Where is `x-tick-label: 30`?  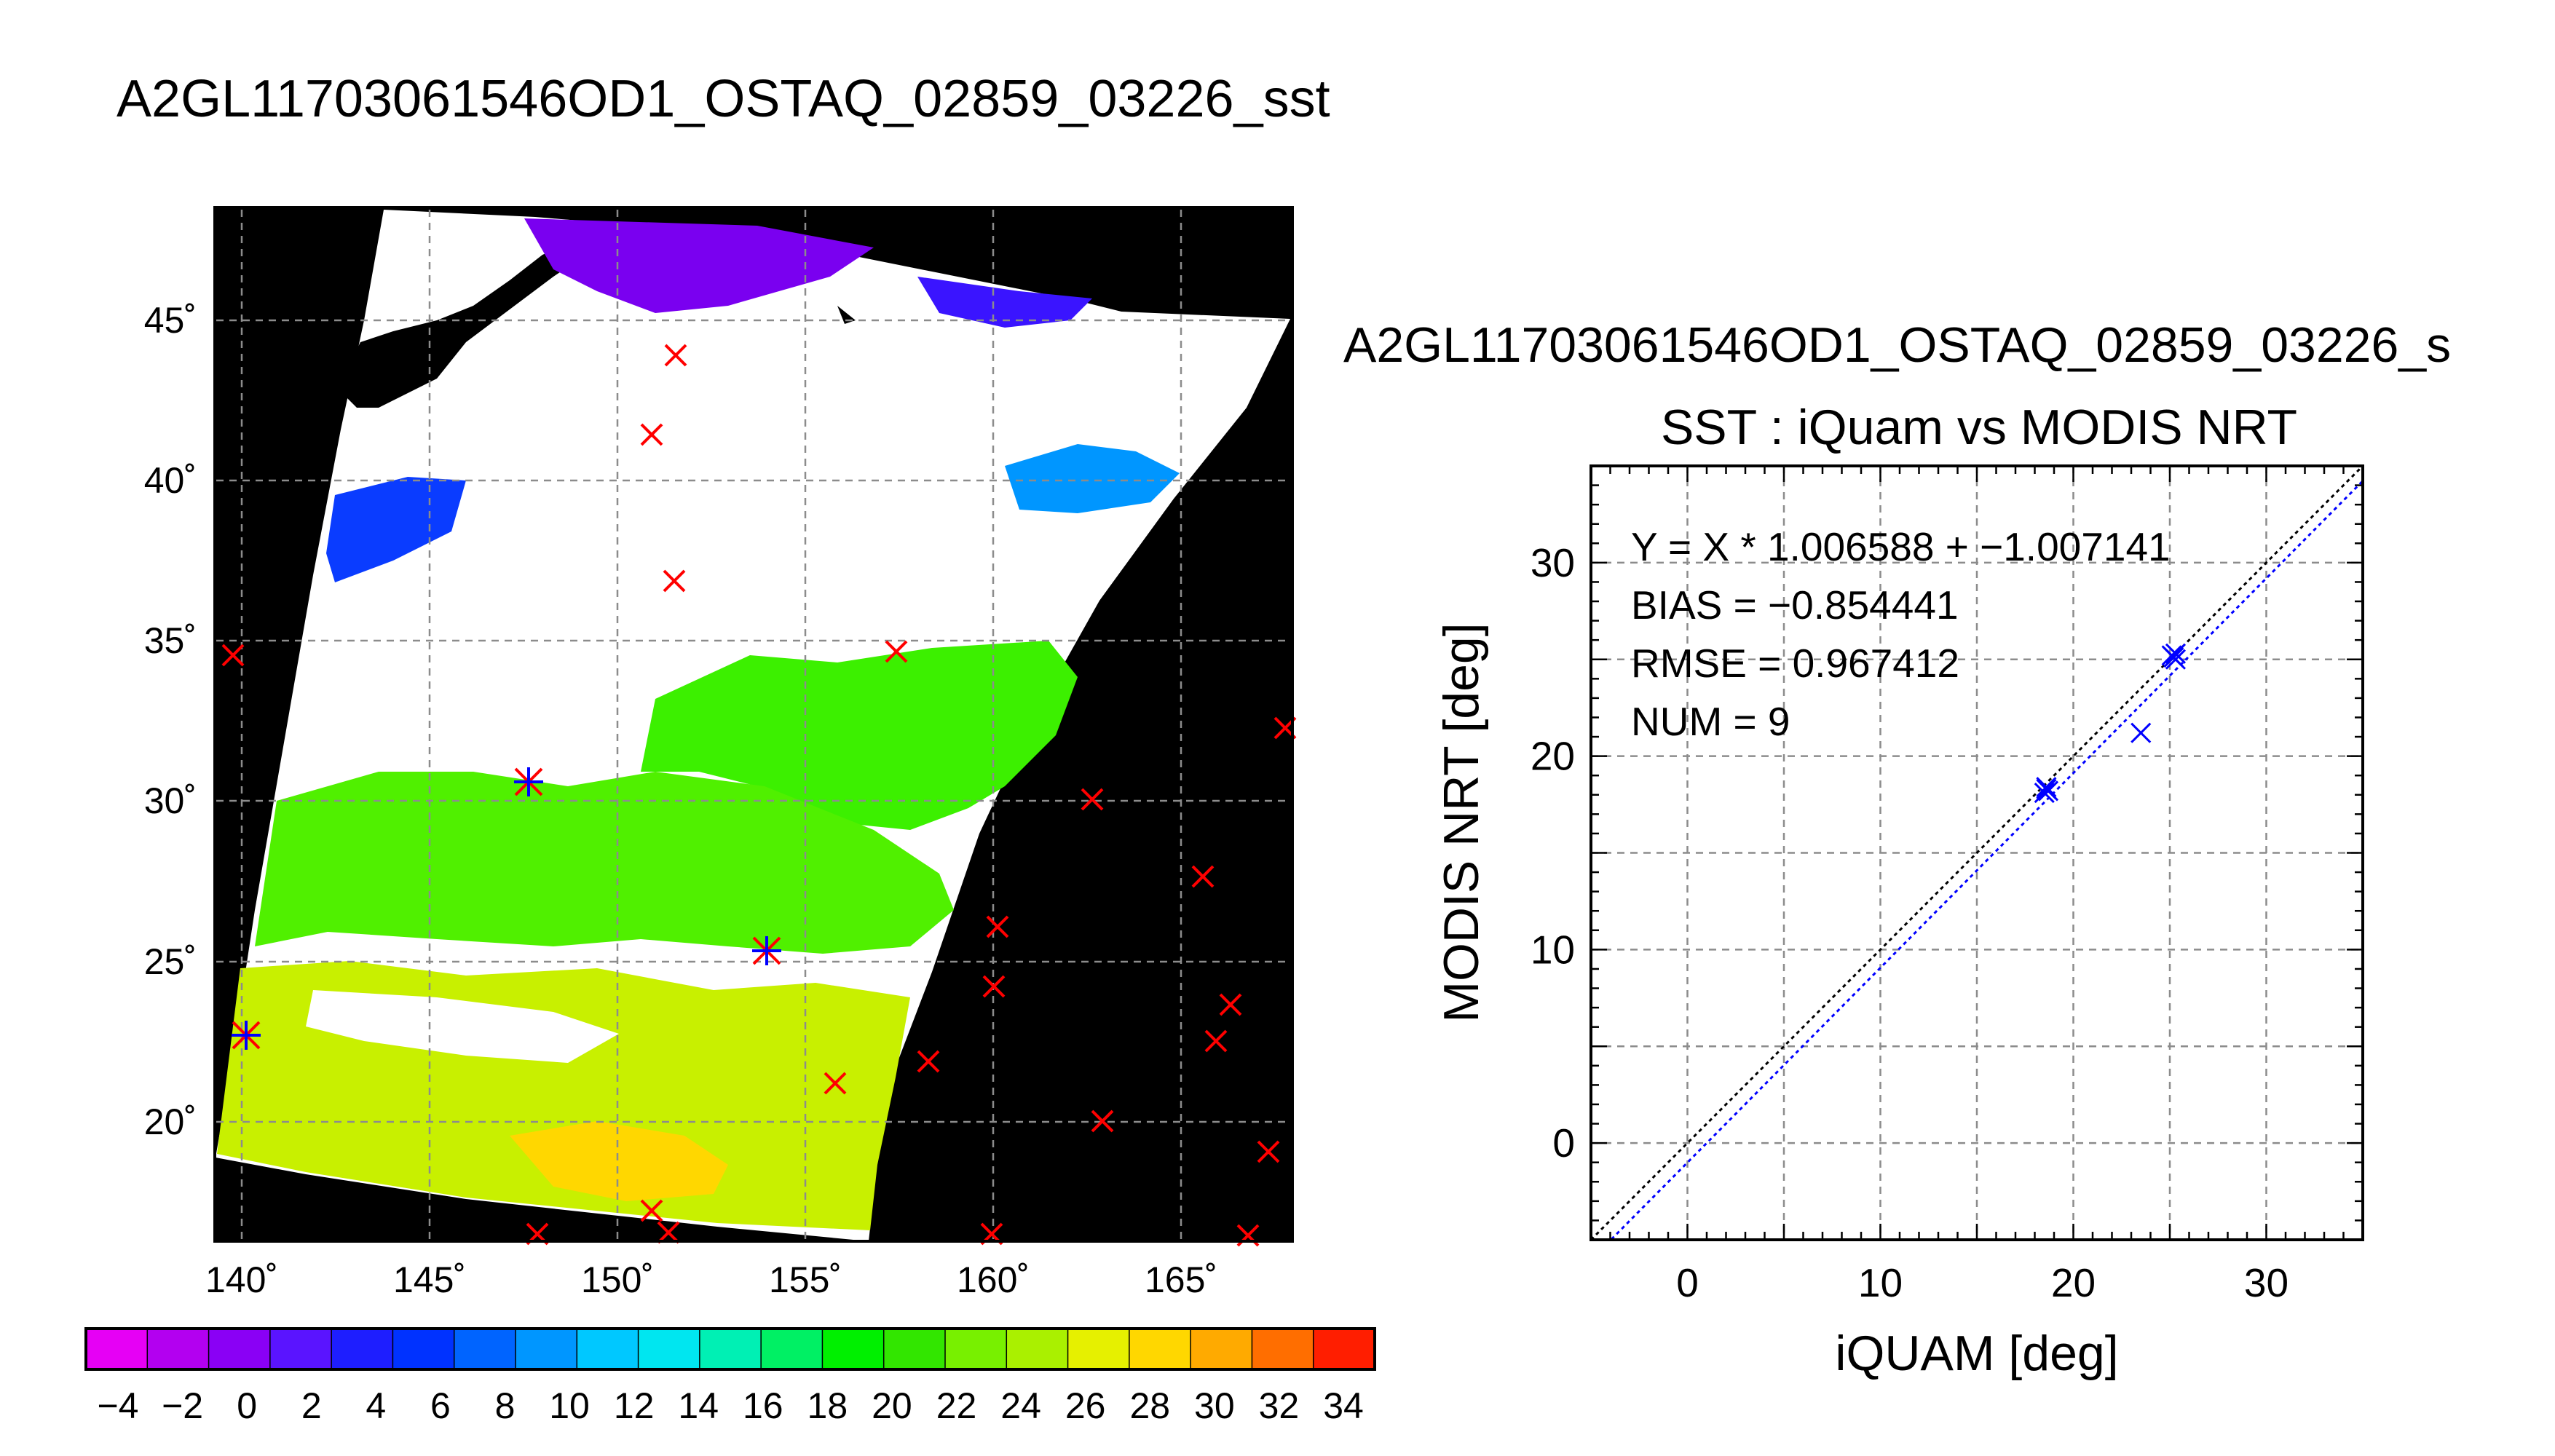
x-tick-label: 30 is located at coordinates (2266, 1282).